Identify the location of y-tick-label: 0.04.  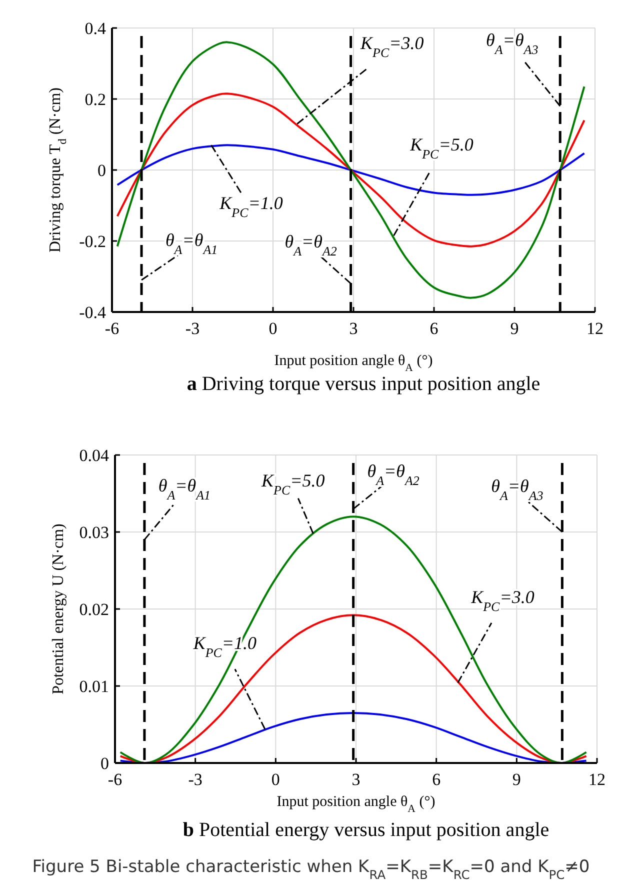
(94, 455).